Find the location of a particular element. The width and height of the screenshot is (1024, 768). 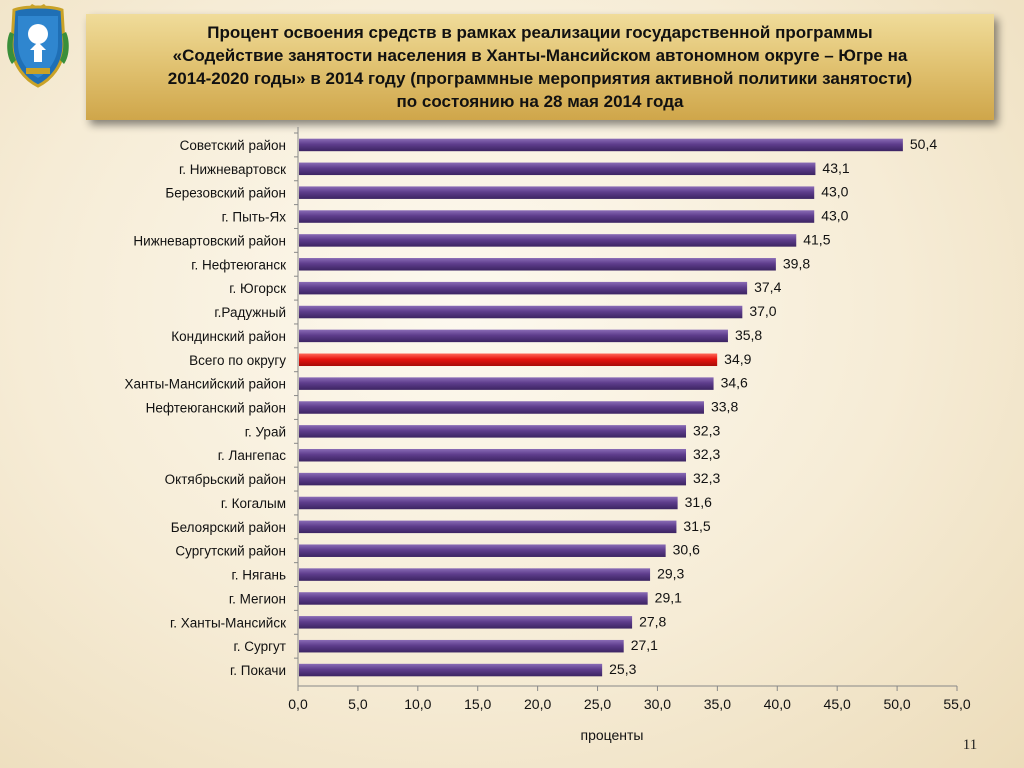

coat-of-arms-emblem is located at coordinates (38, 46).